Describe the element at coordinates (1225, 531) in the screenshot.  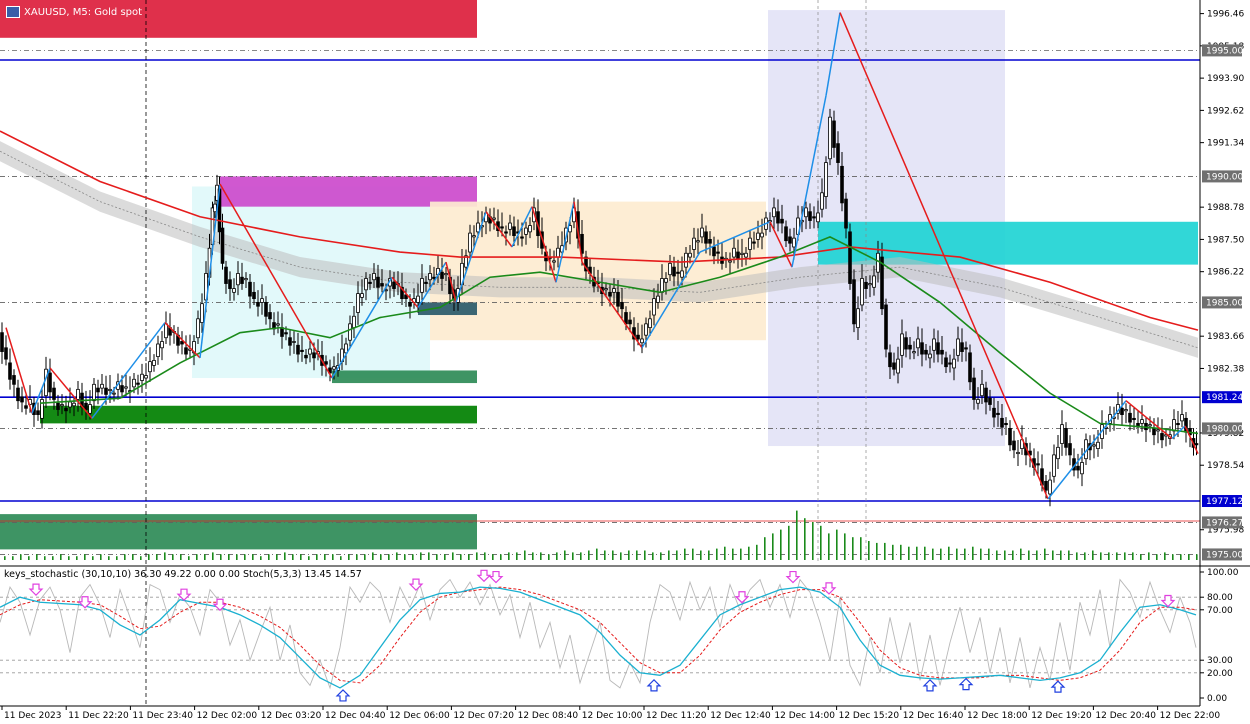
I see `price-tick-label: 1975.98` at that location.